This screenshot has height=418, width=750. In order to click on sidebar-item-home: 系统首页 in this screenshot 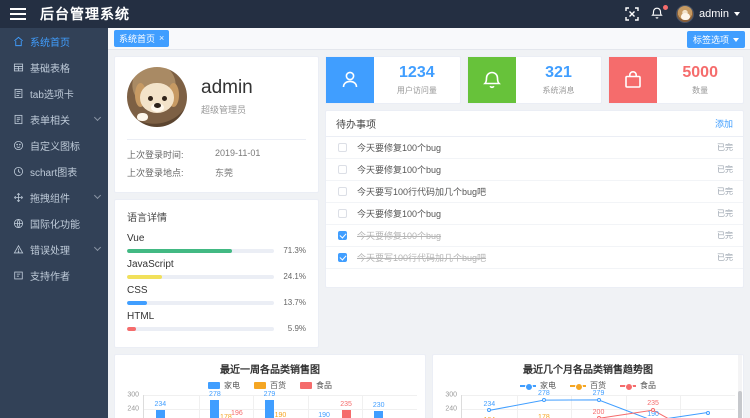, I will do `click(54, 41)`.